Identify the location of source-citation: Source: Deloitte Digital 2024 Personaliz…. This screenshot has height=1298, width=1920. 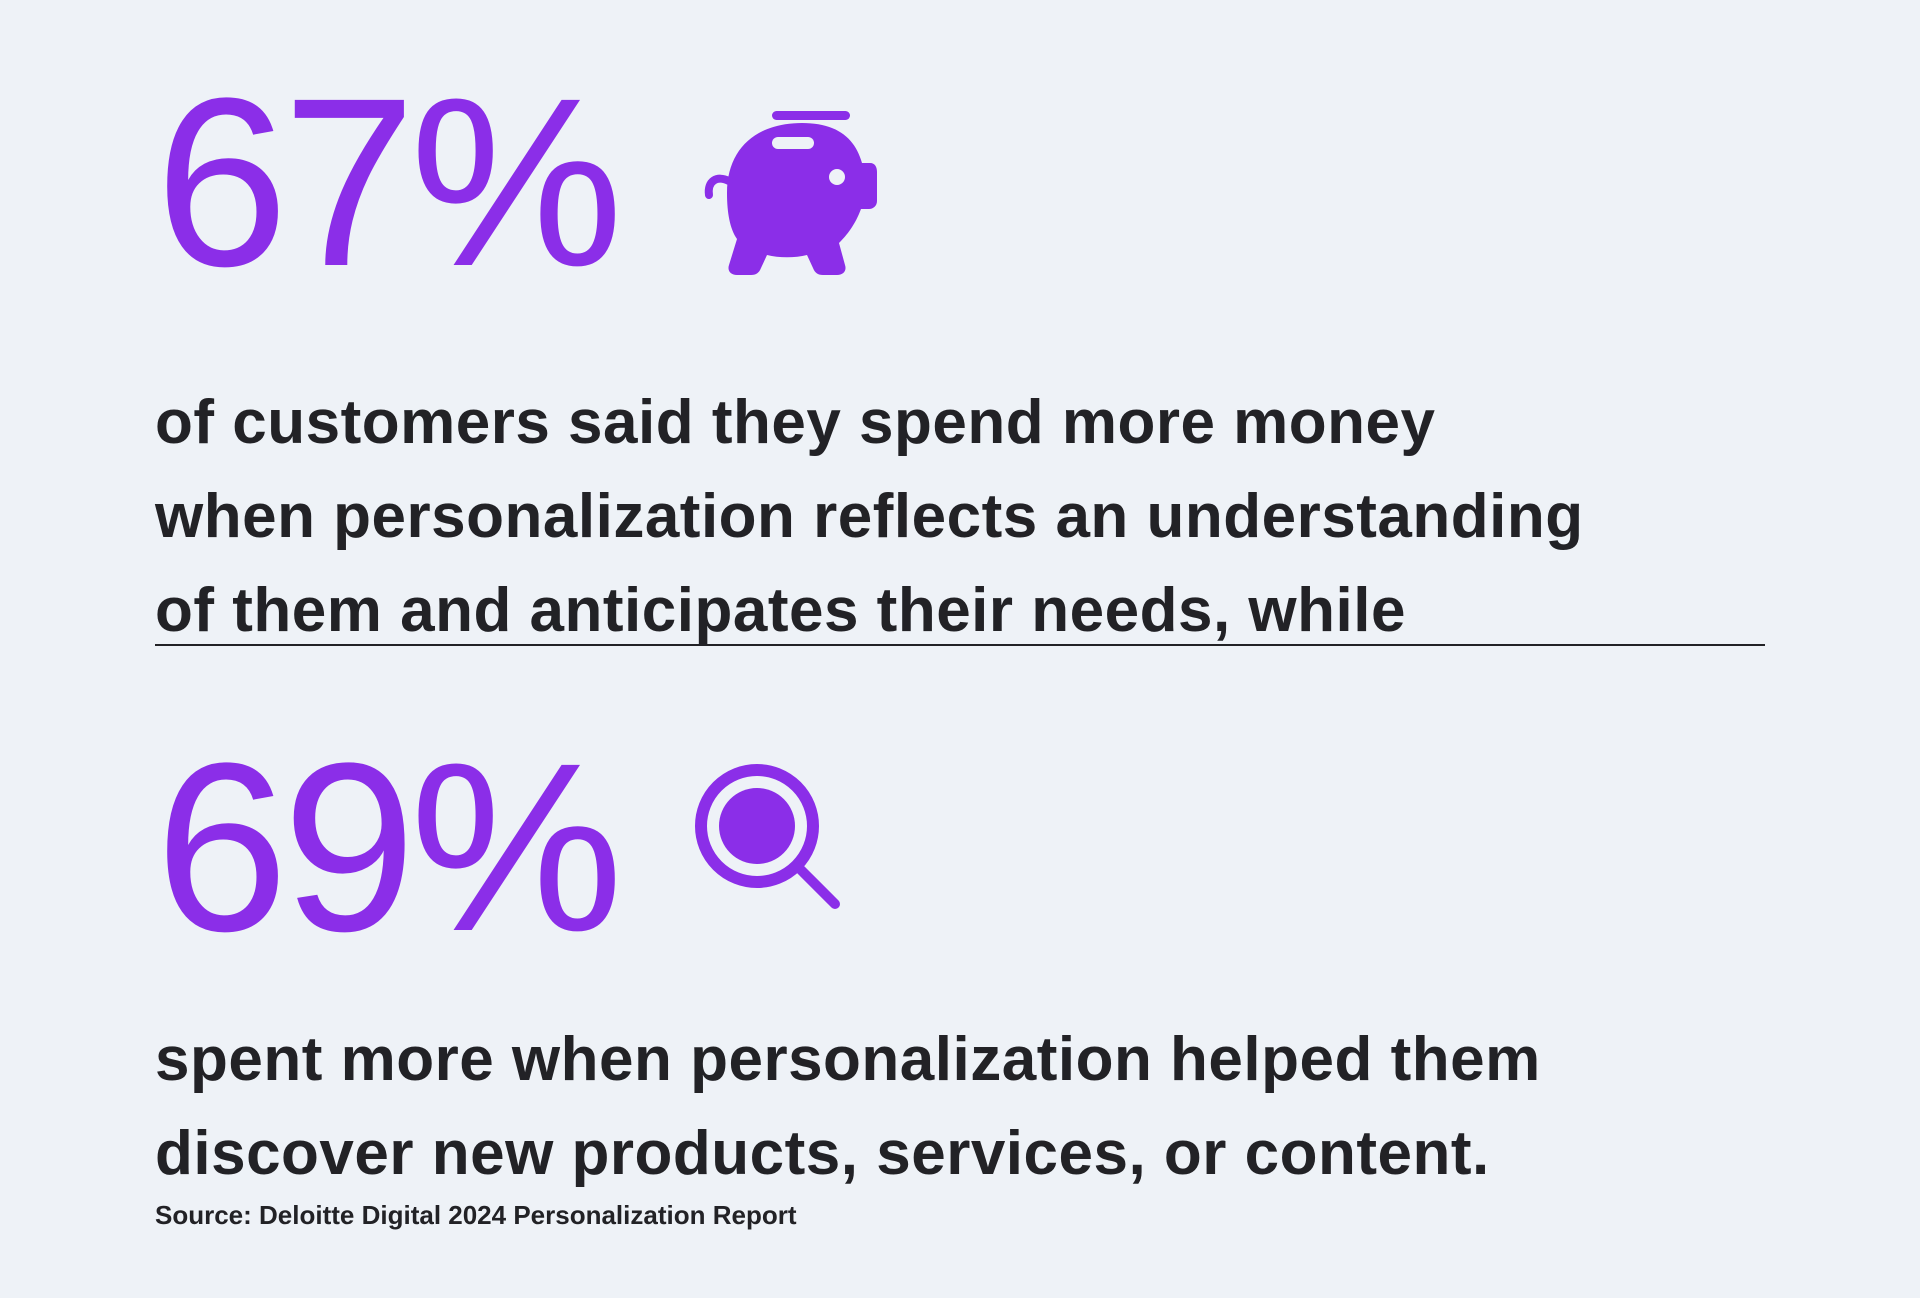
(476, 1215).